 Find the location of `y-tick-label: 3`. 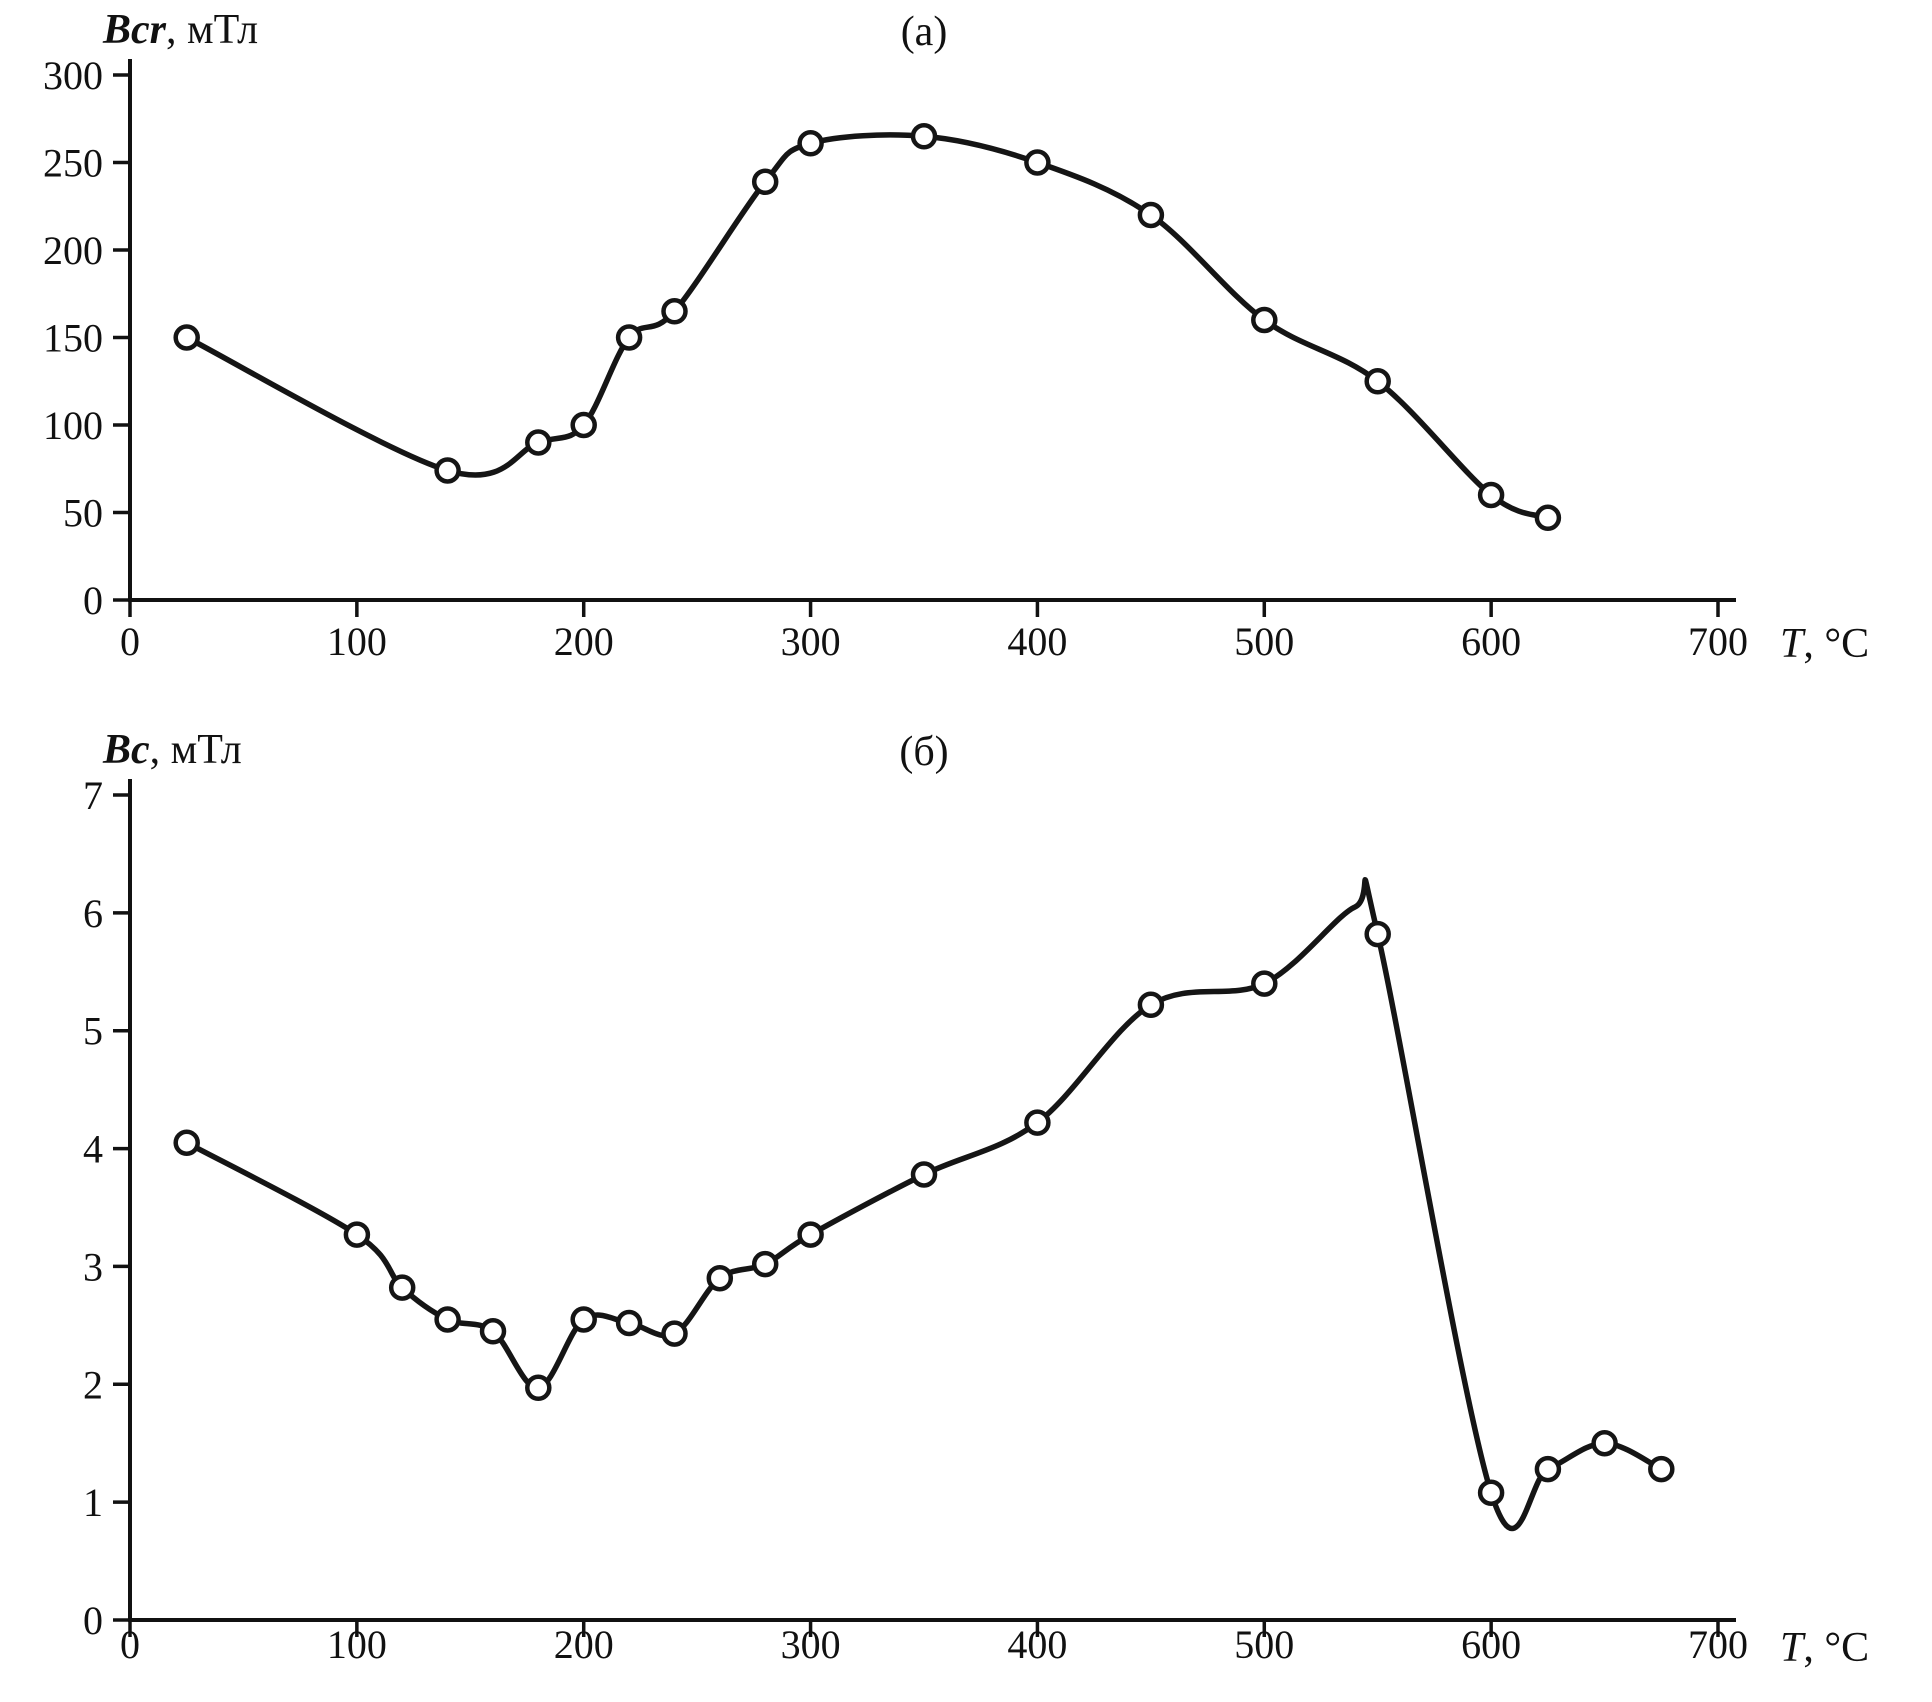

y-tick-label: 3 is located at coordinates (93, 1266).